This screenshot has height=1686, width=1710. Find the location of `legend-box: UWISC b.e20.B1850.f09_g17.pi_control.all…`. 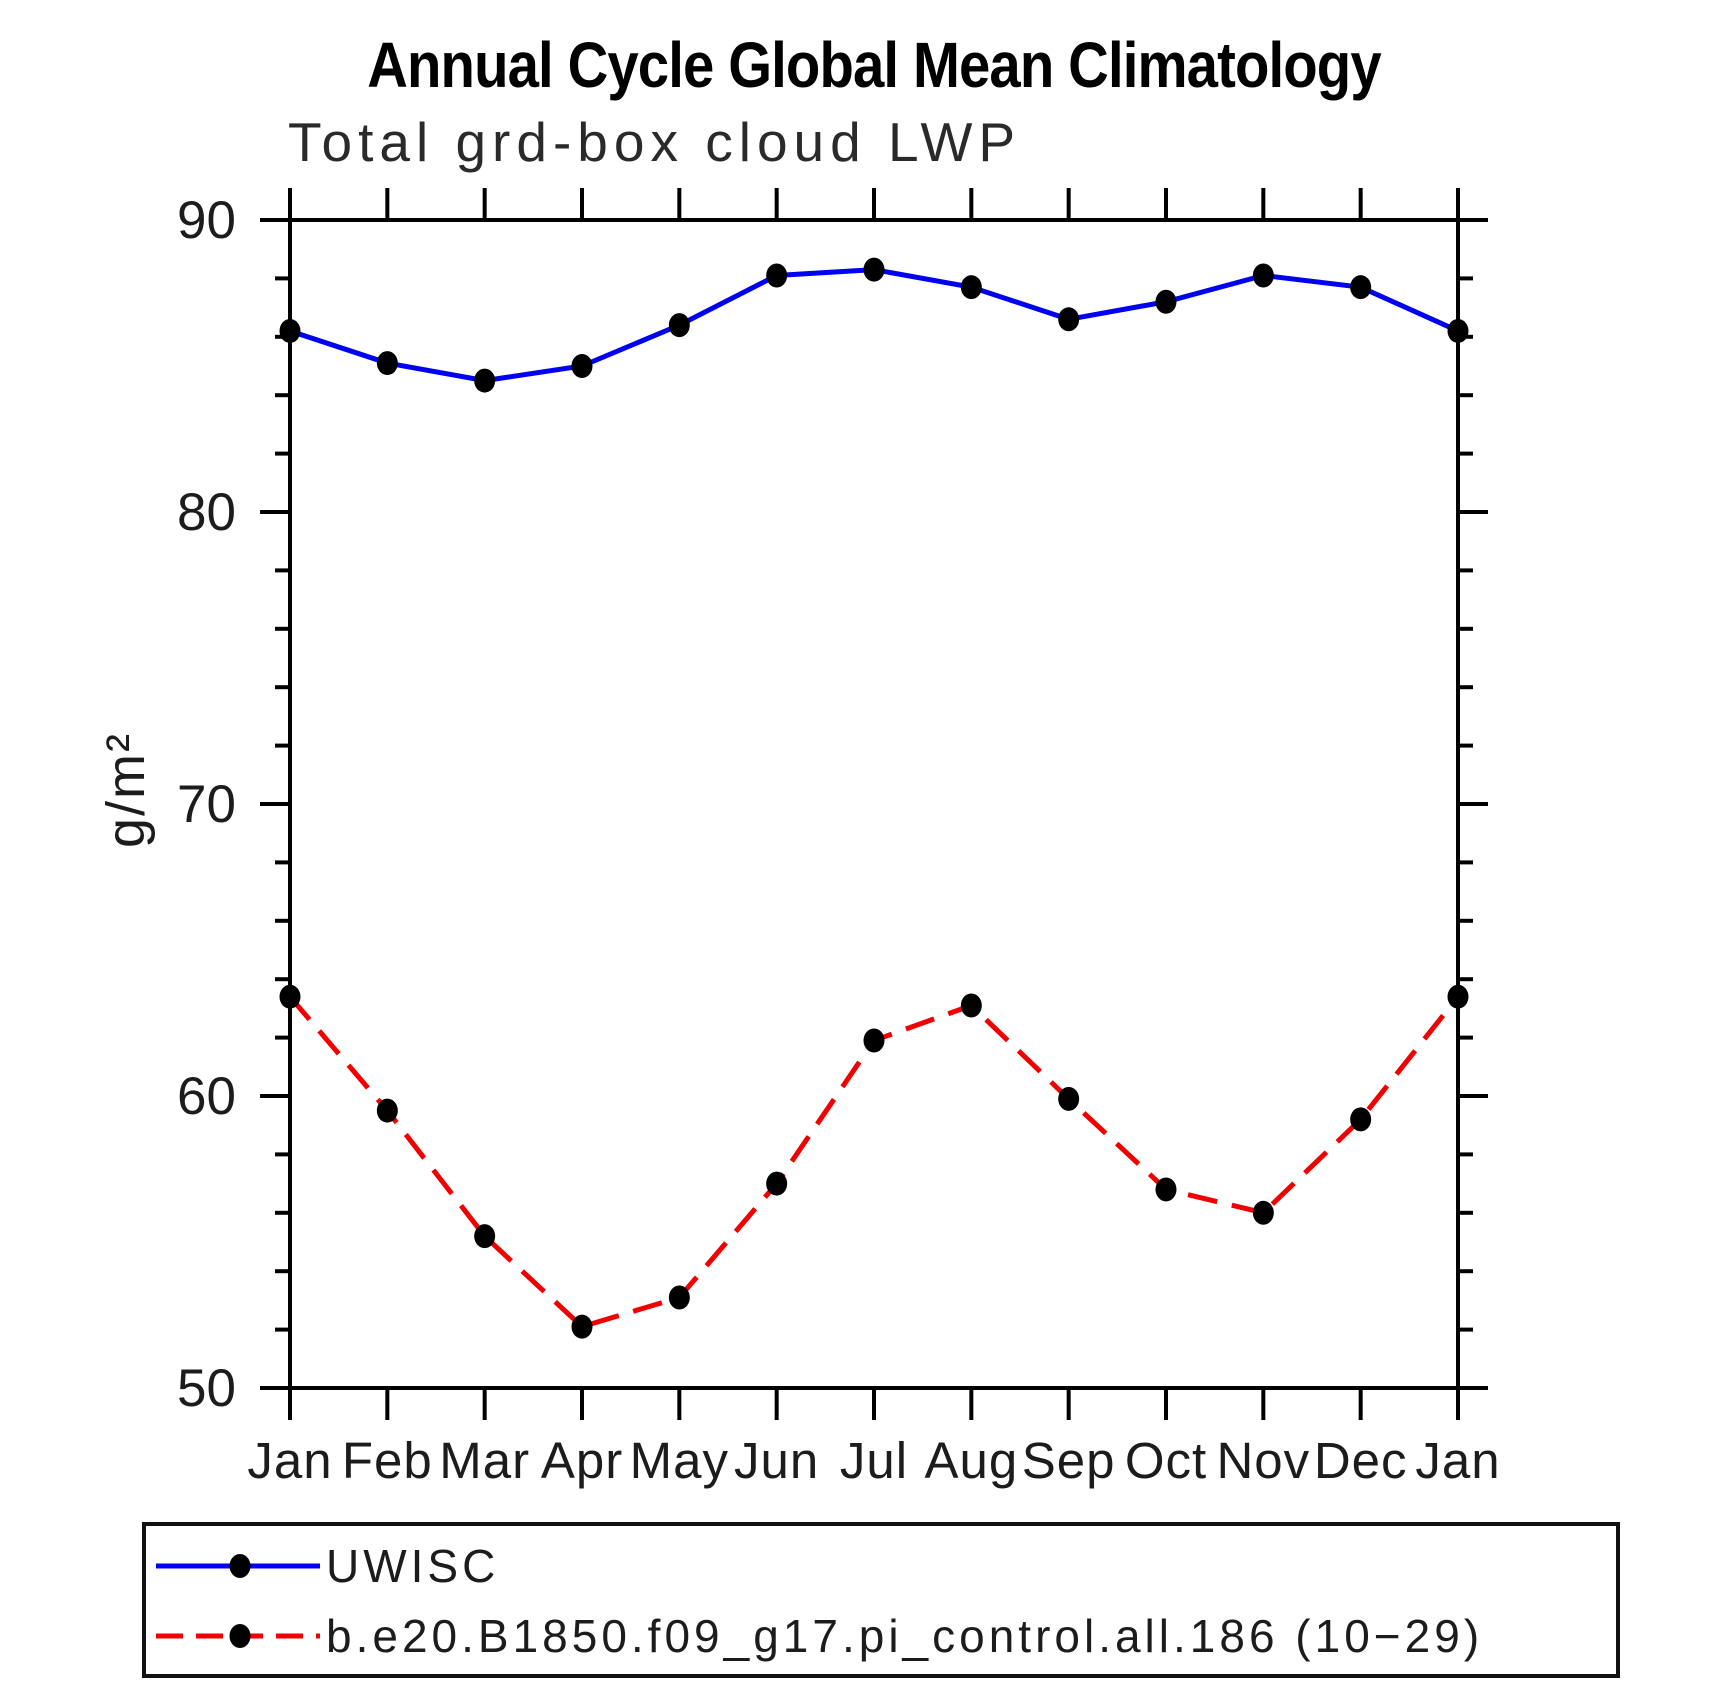

legend-box: UWISC b.e20.B1850.f09_g17.pi_control.all… is located at coordinates (881, 1600).